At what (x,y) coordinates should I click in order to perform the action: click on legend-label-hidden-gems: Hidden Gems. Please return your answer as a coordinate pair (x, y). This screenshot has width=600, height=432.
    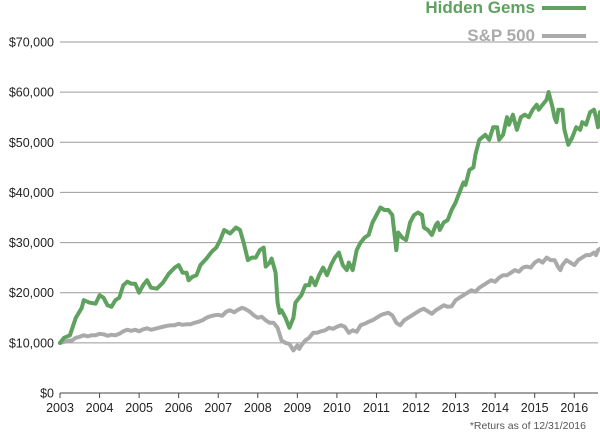
    Looking at the image, I should click on (480, 8).